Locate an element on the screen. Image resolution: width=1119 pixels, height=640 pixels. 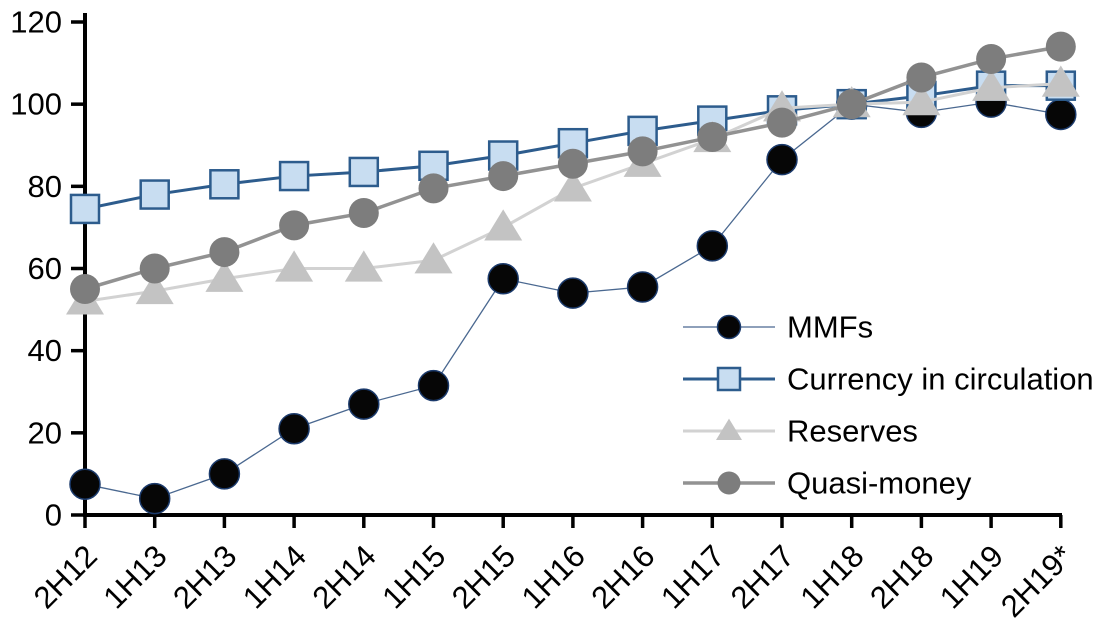
x-axis-tick-label: 2H19* is located at coordinates (1037, 581).